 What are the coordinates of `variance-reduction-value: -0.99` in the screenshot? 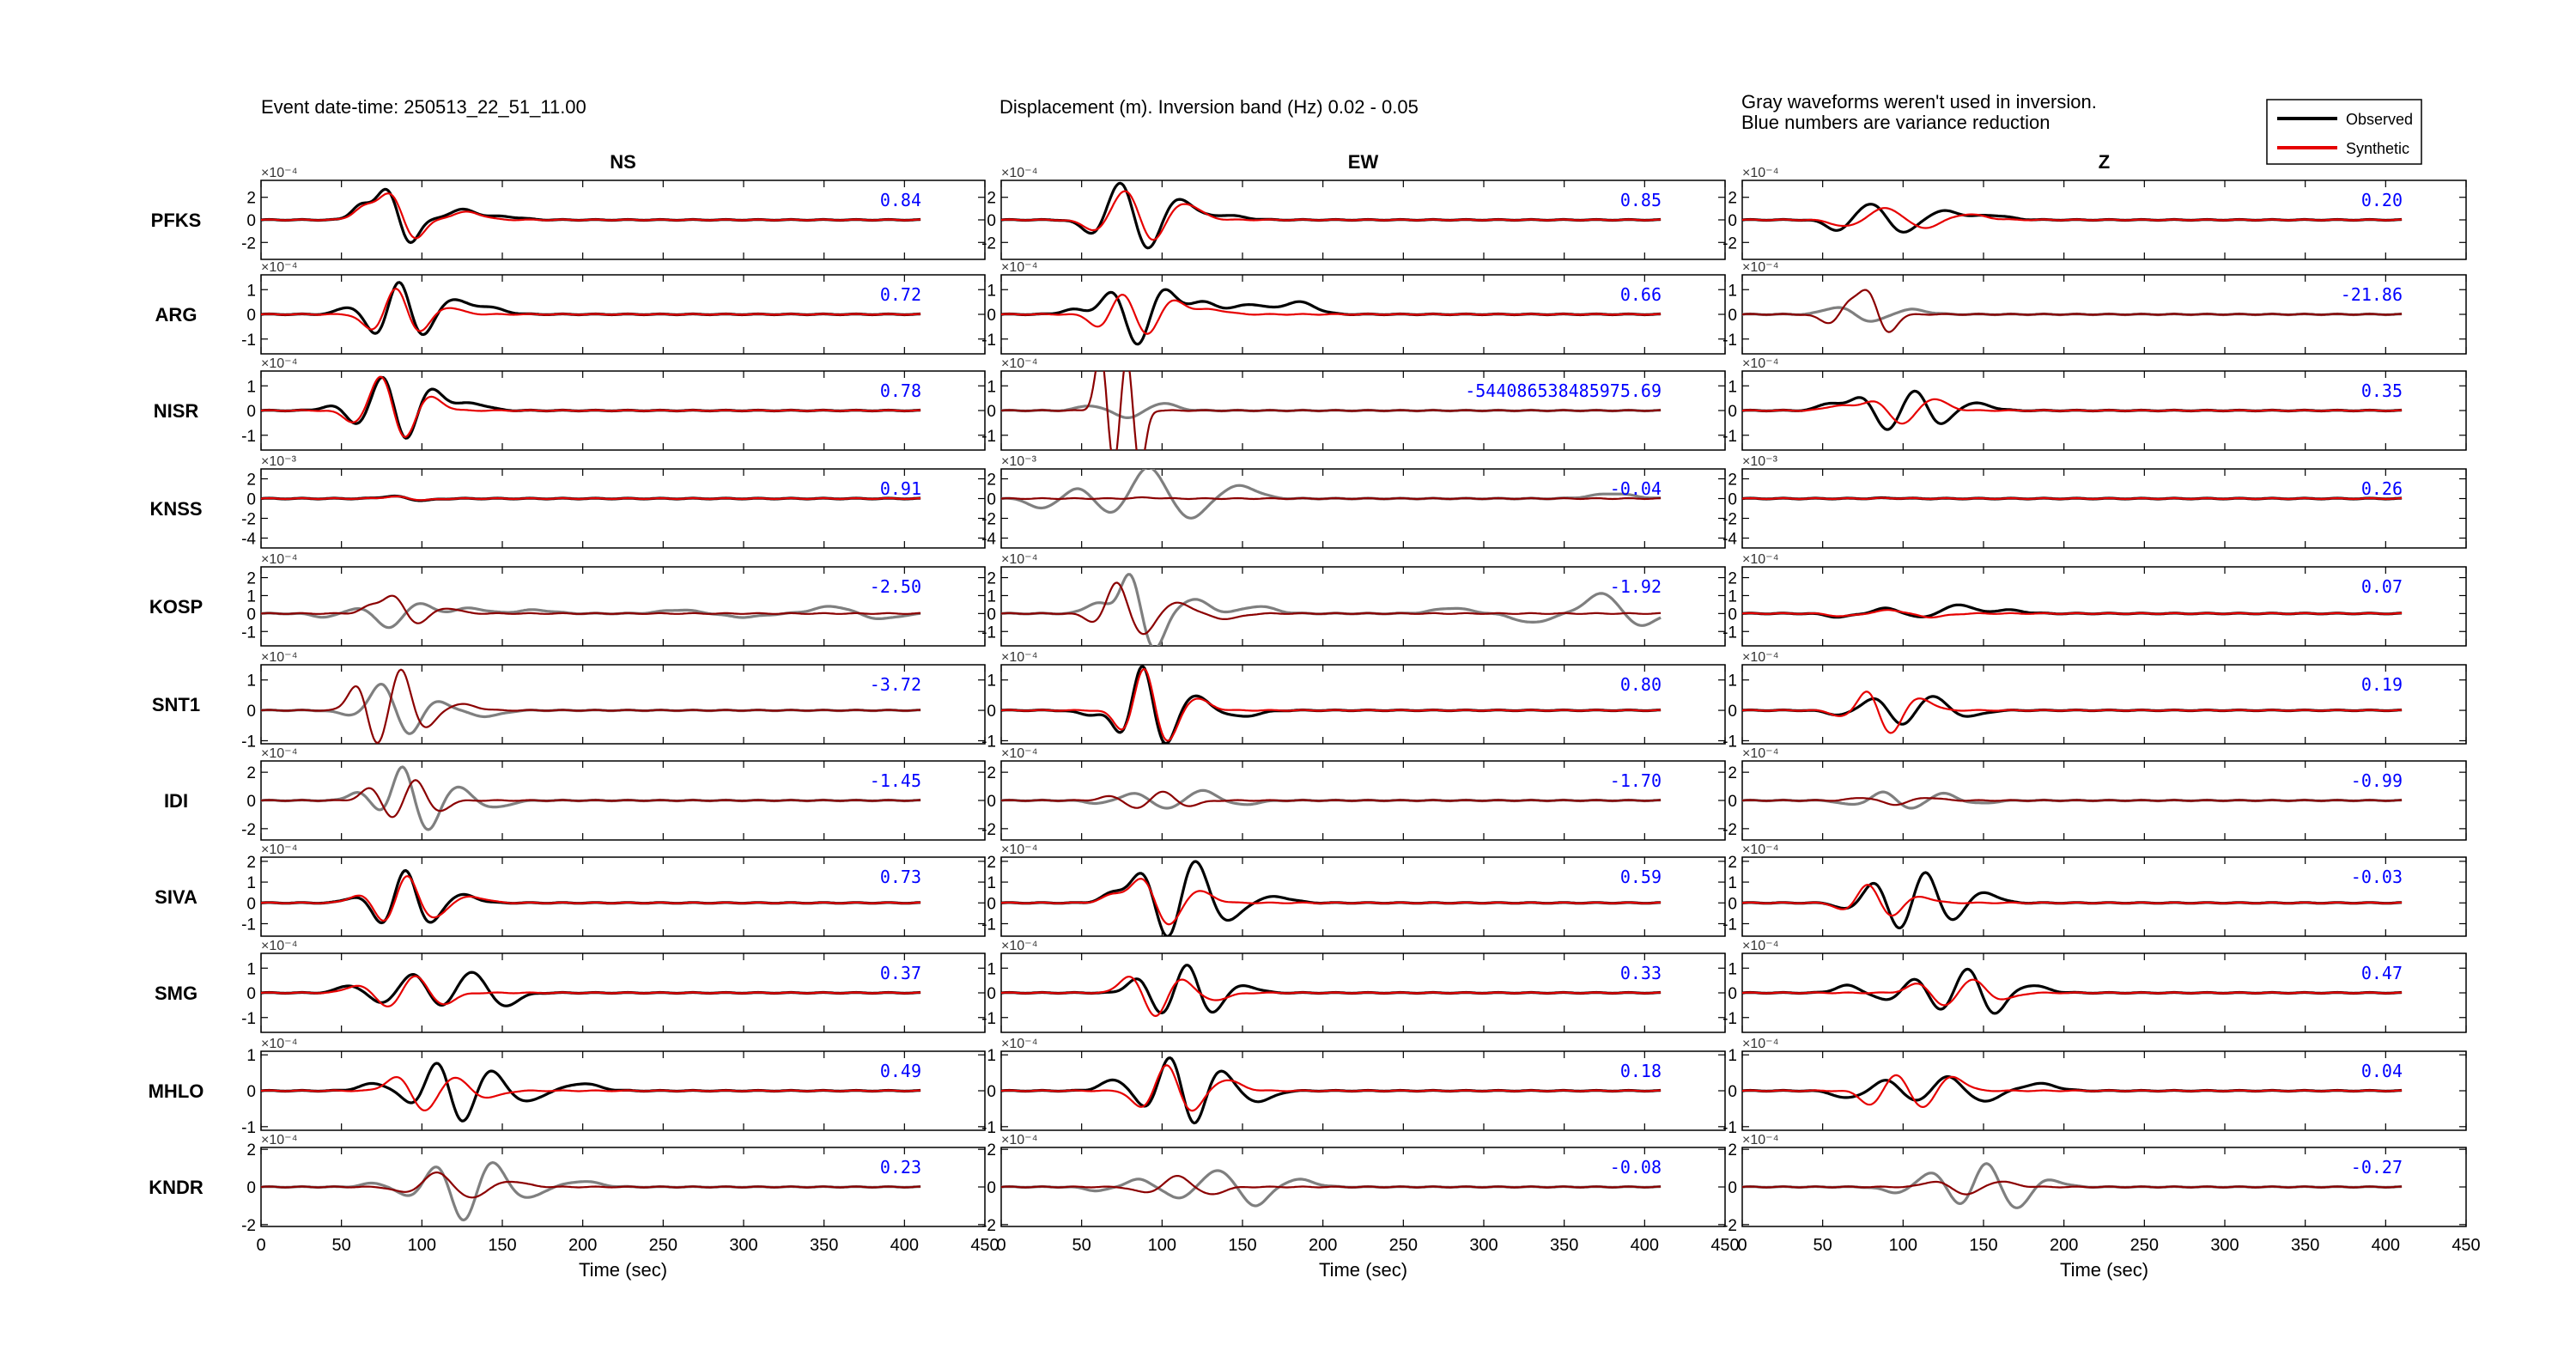 It's located at (2377, 780).